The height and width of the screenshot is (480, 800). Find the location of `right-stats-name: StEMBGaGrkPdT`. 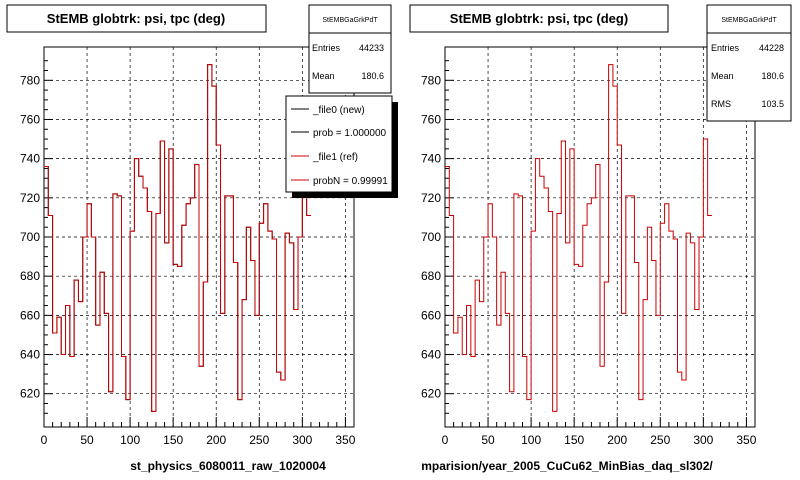

right-stats-name: StEMBGaGrkPdT is located at coordinates (749, 20).